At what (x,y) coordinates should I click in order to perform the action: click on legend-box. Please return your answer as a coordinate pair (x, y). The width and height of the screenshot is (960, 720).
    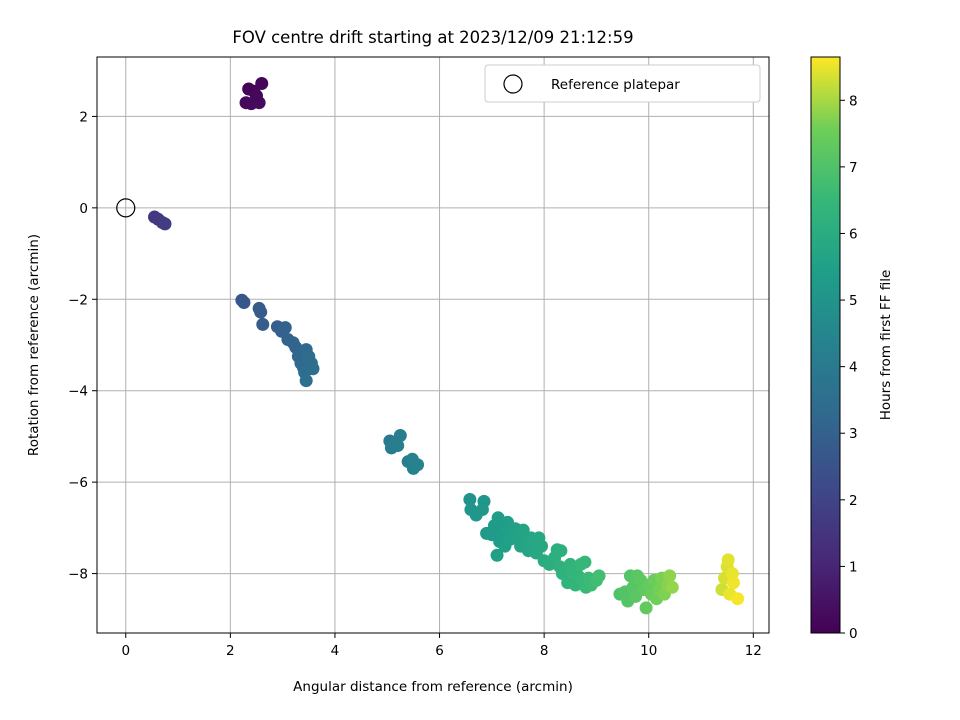
    Looking at the image, I should click on (622, 83).